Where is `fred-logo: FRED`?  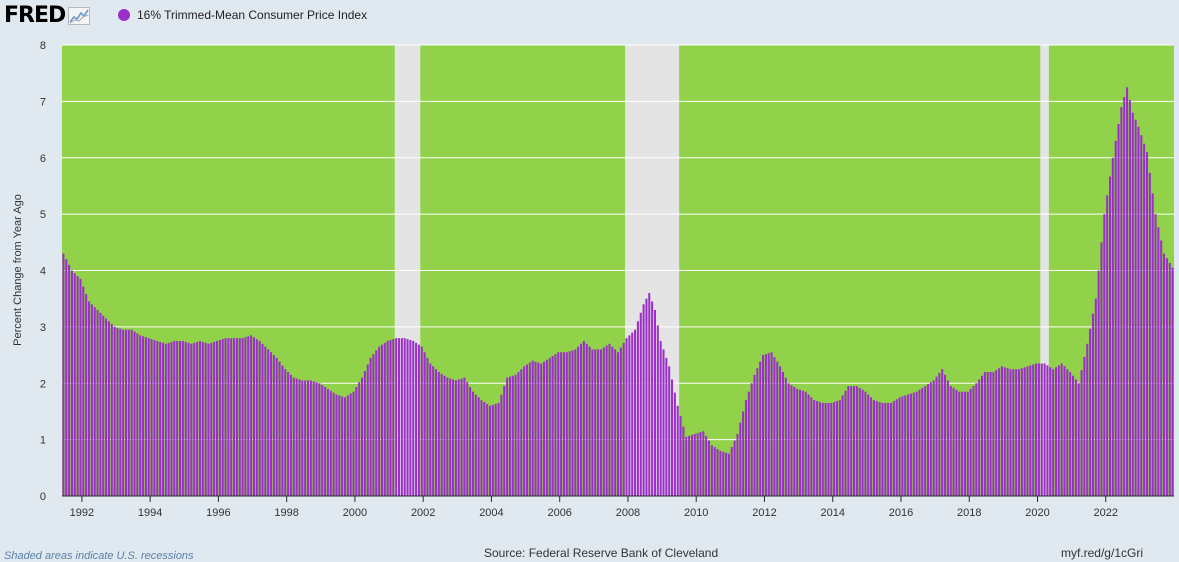 fred-logo: FRED is located at coordinates (47, 15).